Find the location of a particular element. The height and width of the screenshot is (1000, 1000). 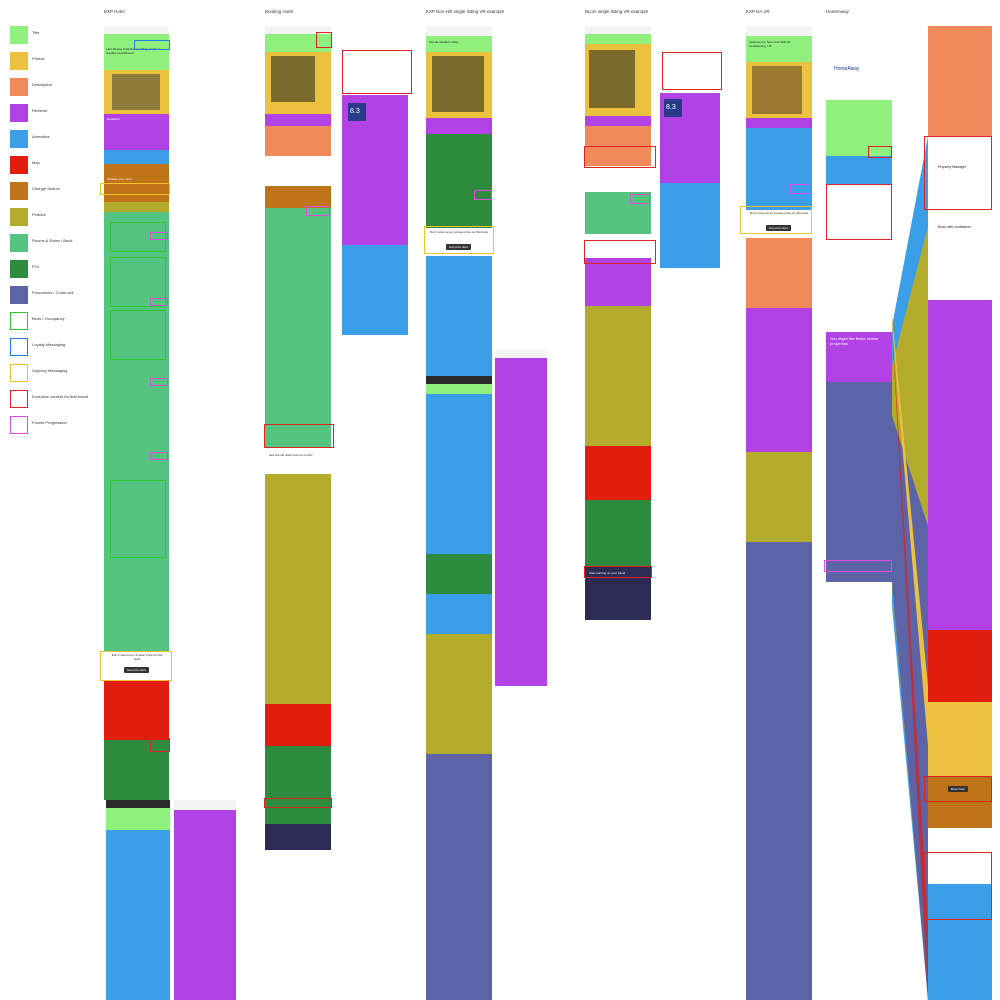

column-title: EXP Hotel is located at coordinates (114, 11).